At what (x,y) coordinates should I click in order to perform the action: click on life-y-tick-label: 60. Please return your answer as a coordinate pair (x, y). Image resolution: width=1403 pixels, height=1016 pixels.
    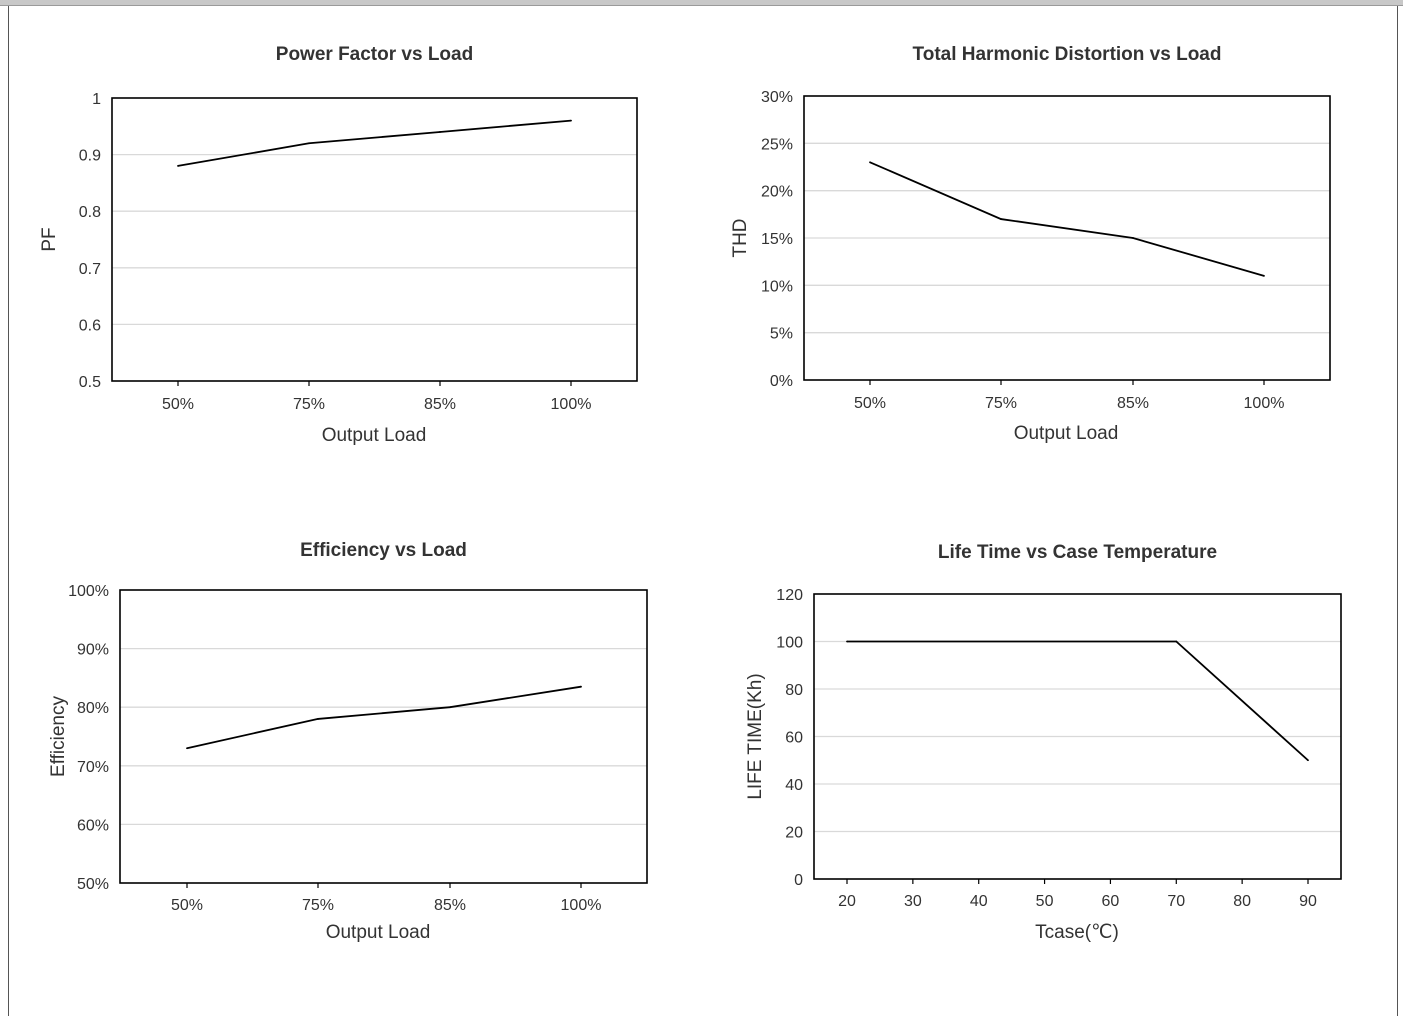
    Looking at the image, I should click on (794, 738).